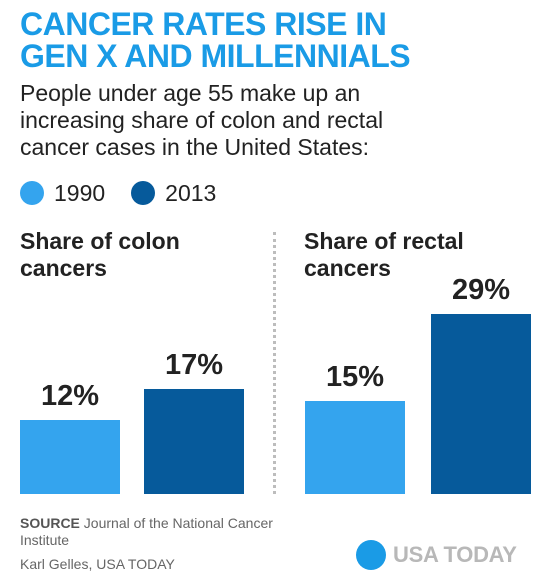 This screenshot has height=587, width=542. What do you see at coordinates (203, 24) in the screenshot?
I see `title-line: CANCER RATES RISE IN` at bounding box center [203, 24].